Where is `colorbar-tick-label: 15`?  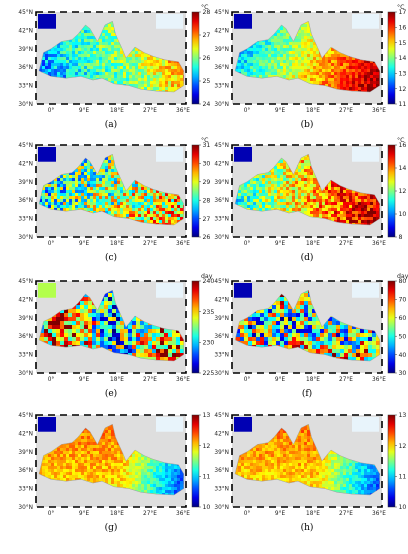
colorbar-tick-label: 15 is located at coordinates (403, 43).